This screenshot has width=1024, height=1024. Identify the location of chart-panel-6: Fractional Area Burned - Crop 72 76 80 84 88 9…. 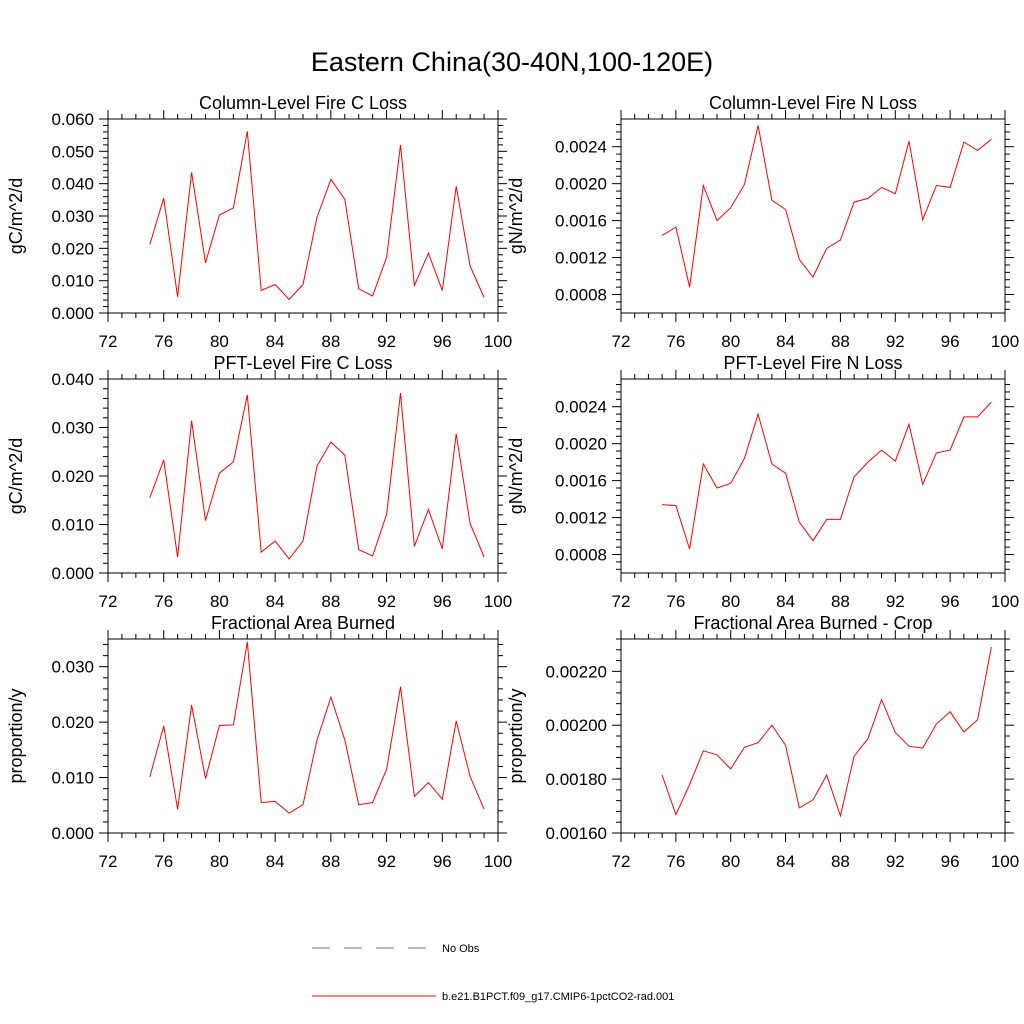
(762, 742).